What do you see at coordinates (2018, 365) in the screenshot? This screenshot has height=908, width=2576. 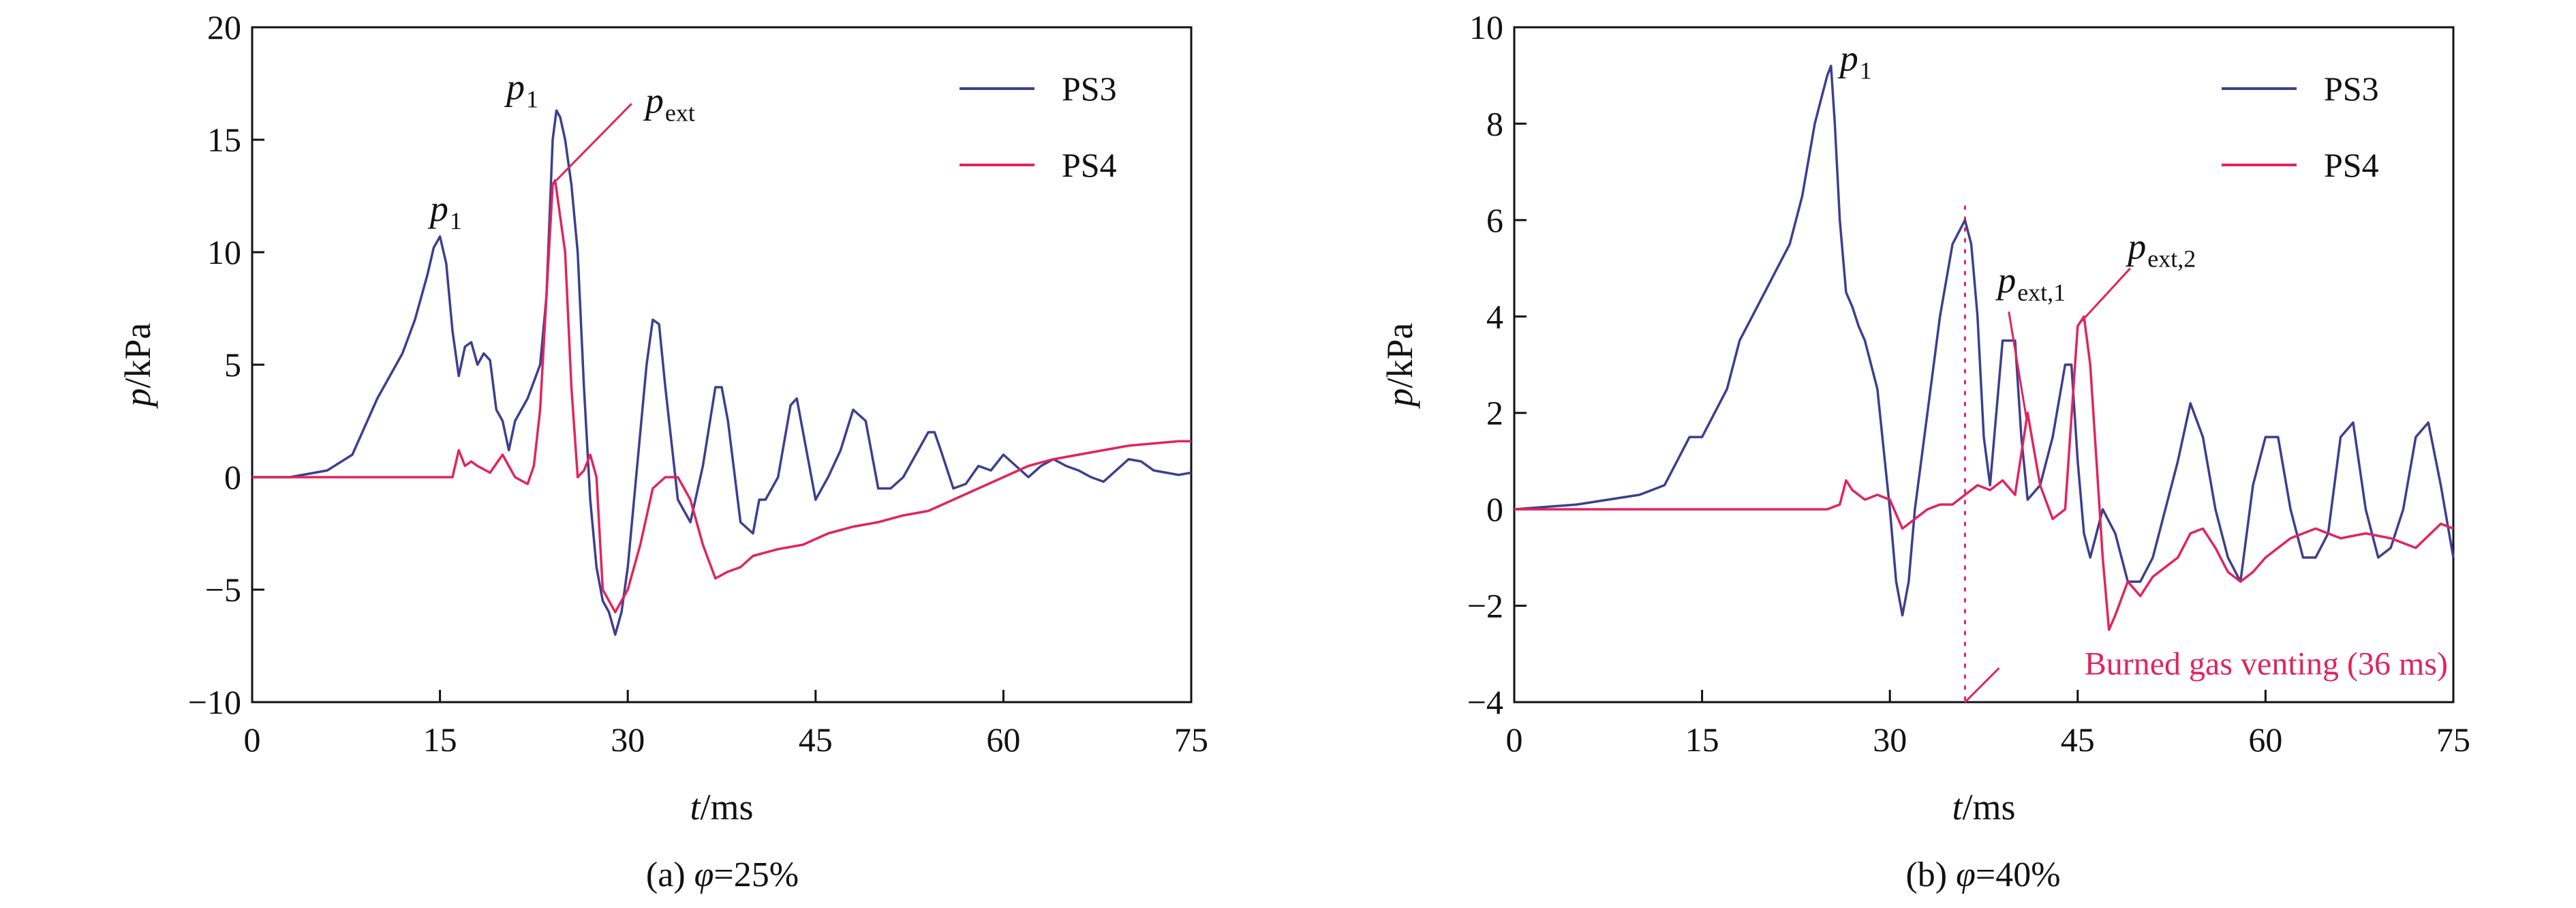 I see `p-ext1-leader-line` at bounding box center [2018, 365].